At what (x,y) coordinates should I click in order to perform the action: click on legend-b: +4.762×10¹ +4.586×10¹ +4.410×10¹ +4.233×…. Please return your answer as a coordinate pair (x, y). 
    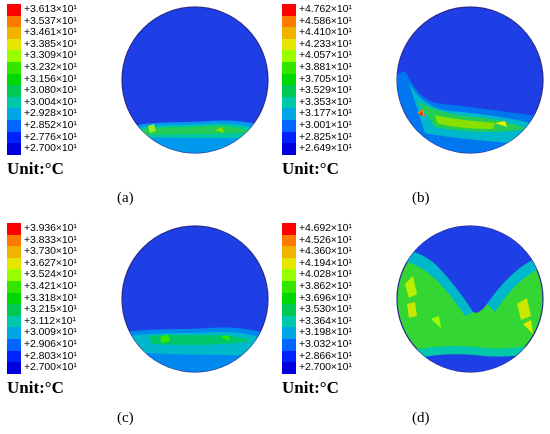
    Looking at the image, I should click on (317, 79).